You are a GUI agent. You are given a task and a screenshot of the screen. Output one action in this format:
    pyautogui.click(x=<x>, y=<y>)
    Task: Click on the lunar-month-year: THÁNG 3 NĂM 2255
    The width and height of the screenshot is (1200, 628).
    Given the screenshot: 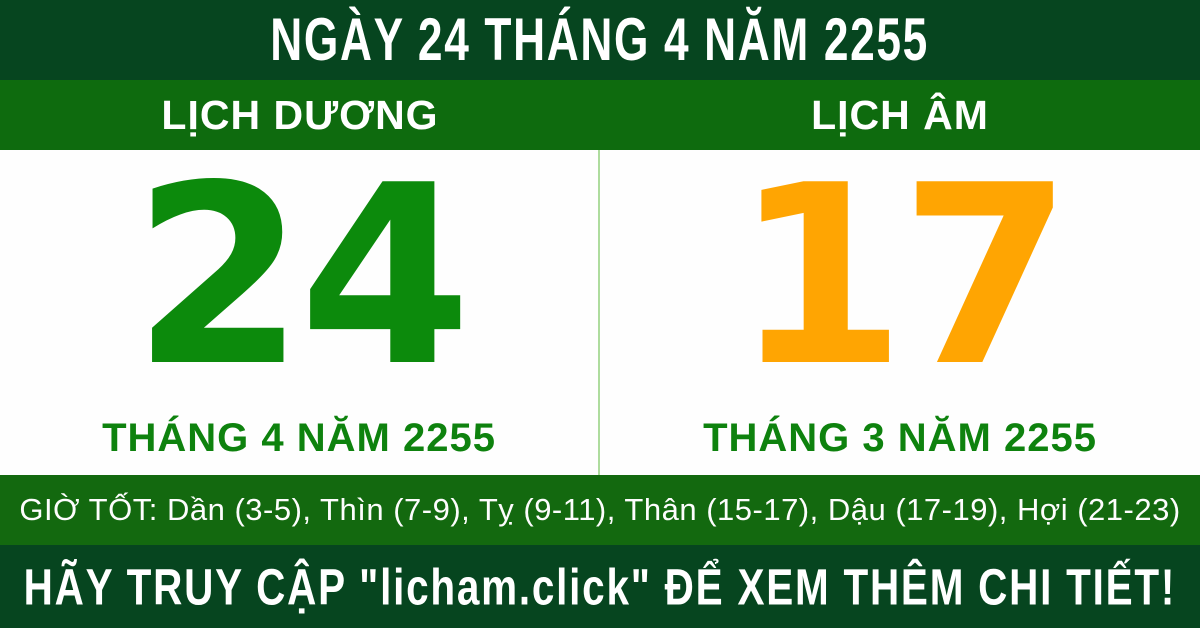 What is the action you would take?
    pyautogui.click(x=900, y=438)
    